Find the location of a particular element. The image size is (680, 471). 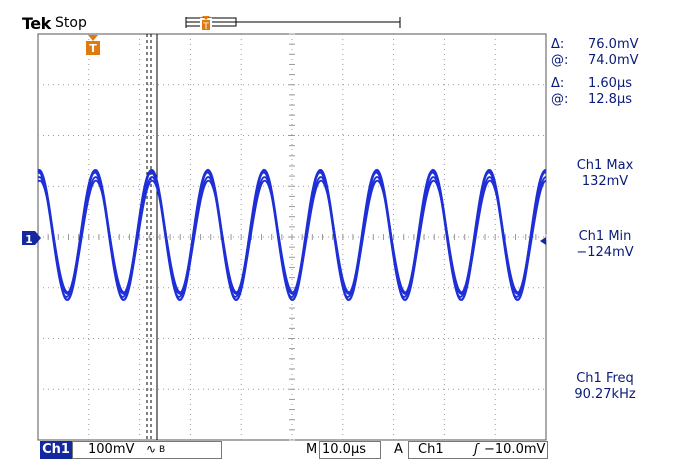

bandwidth-limit-icon: B is located at coordinates (162, 450).